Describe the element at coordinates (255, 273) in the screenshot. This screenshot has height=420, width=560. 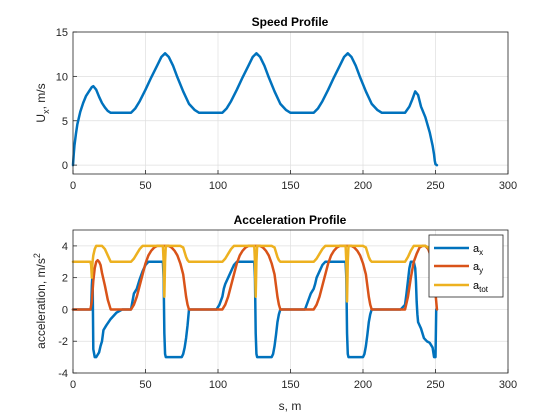
I see `series-line-atot` at that location.